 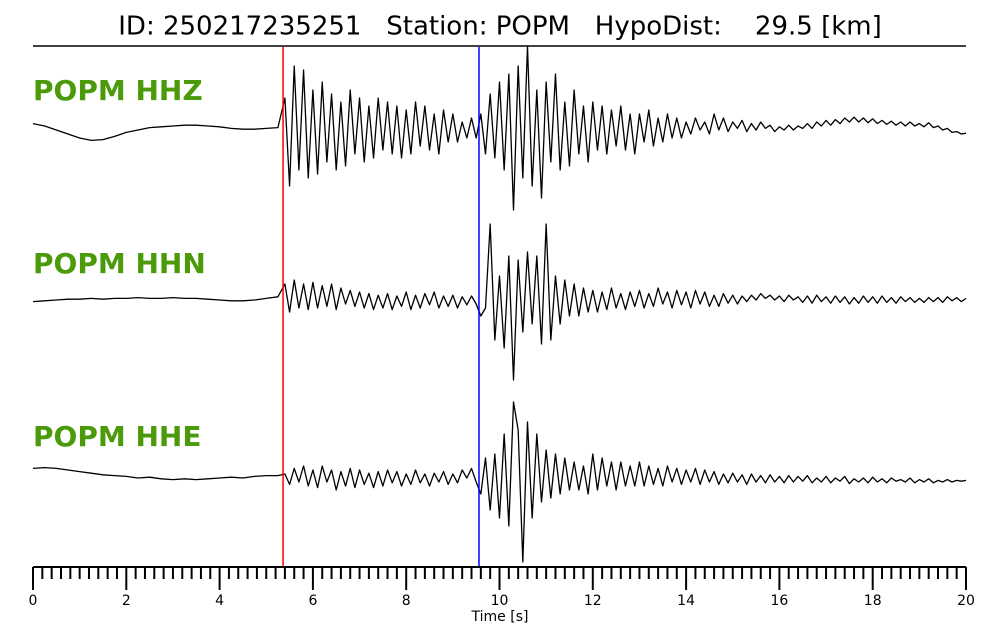 What do you see at coordinates (406, 601) in the screenshot?
I see `x-tick-label: 8` at bounding box center [406, 601].